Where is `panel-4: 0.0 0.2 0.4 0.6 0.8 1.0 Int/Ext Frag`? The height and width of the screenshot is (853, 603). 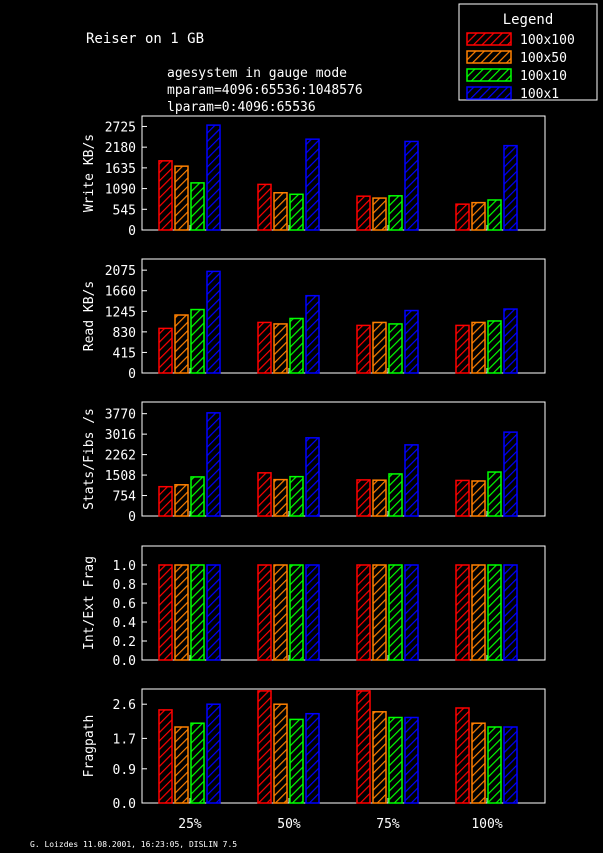
panel-4: 0.0 0.2 0.4 0.6 0.8 1.0 Int/Ext Frag is located at coordinates (314, 607).